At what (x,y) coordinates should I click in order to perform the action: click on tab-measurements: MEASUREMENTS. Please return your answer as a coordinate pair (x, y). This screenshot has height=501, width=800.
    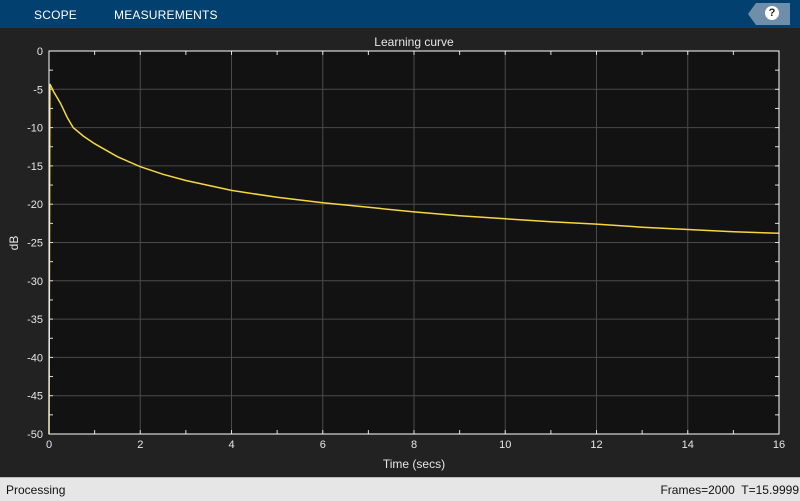
    Looking at the image, I should click on (166, 15).